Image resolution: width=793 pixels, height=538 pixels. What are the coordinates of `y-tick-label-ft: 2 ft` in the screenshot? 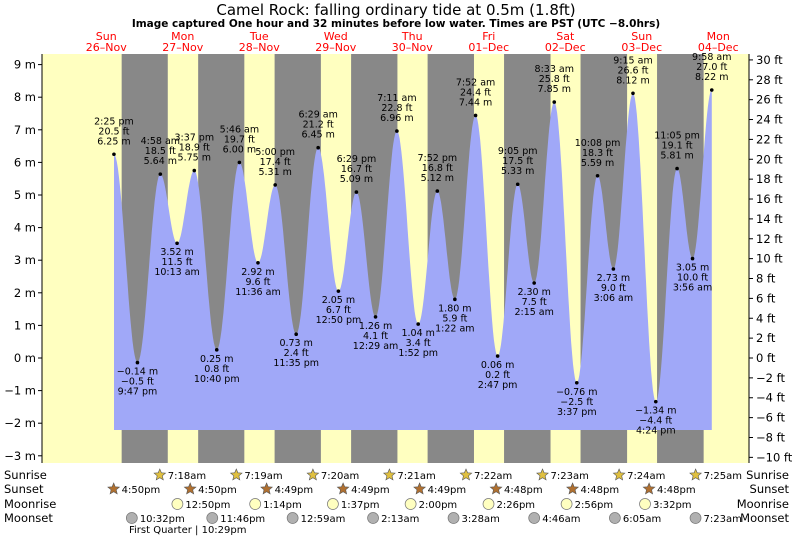 It's located at (766, 338).